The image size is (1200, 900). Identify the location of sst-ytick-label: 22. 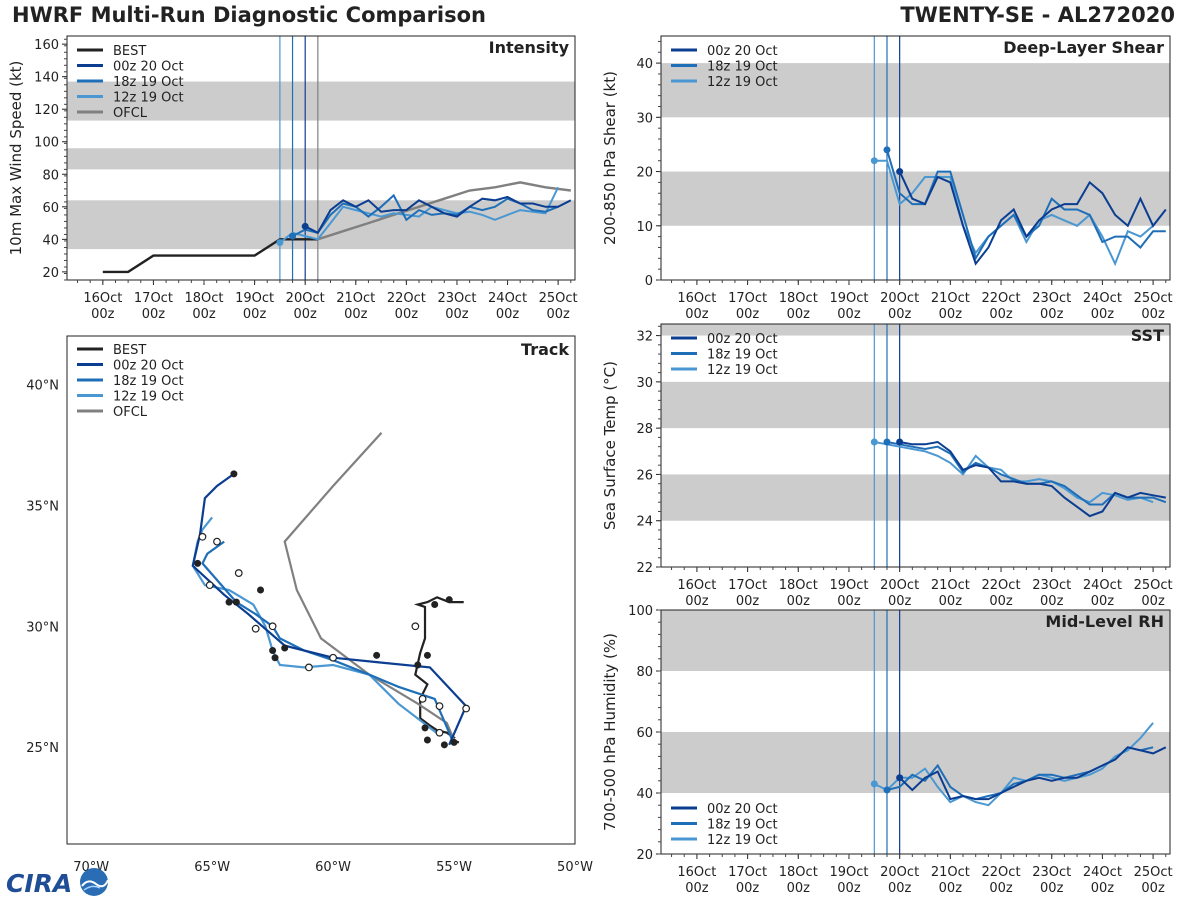
(644, 568).